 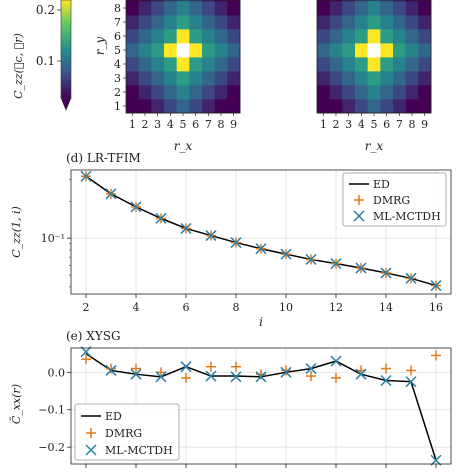 I want to click on panel-d-ylabel: C_zz(1, i), so click(x=16, y=232).